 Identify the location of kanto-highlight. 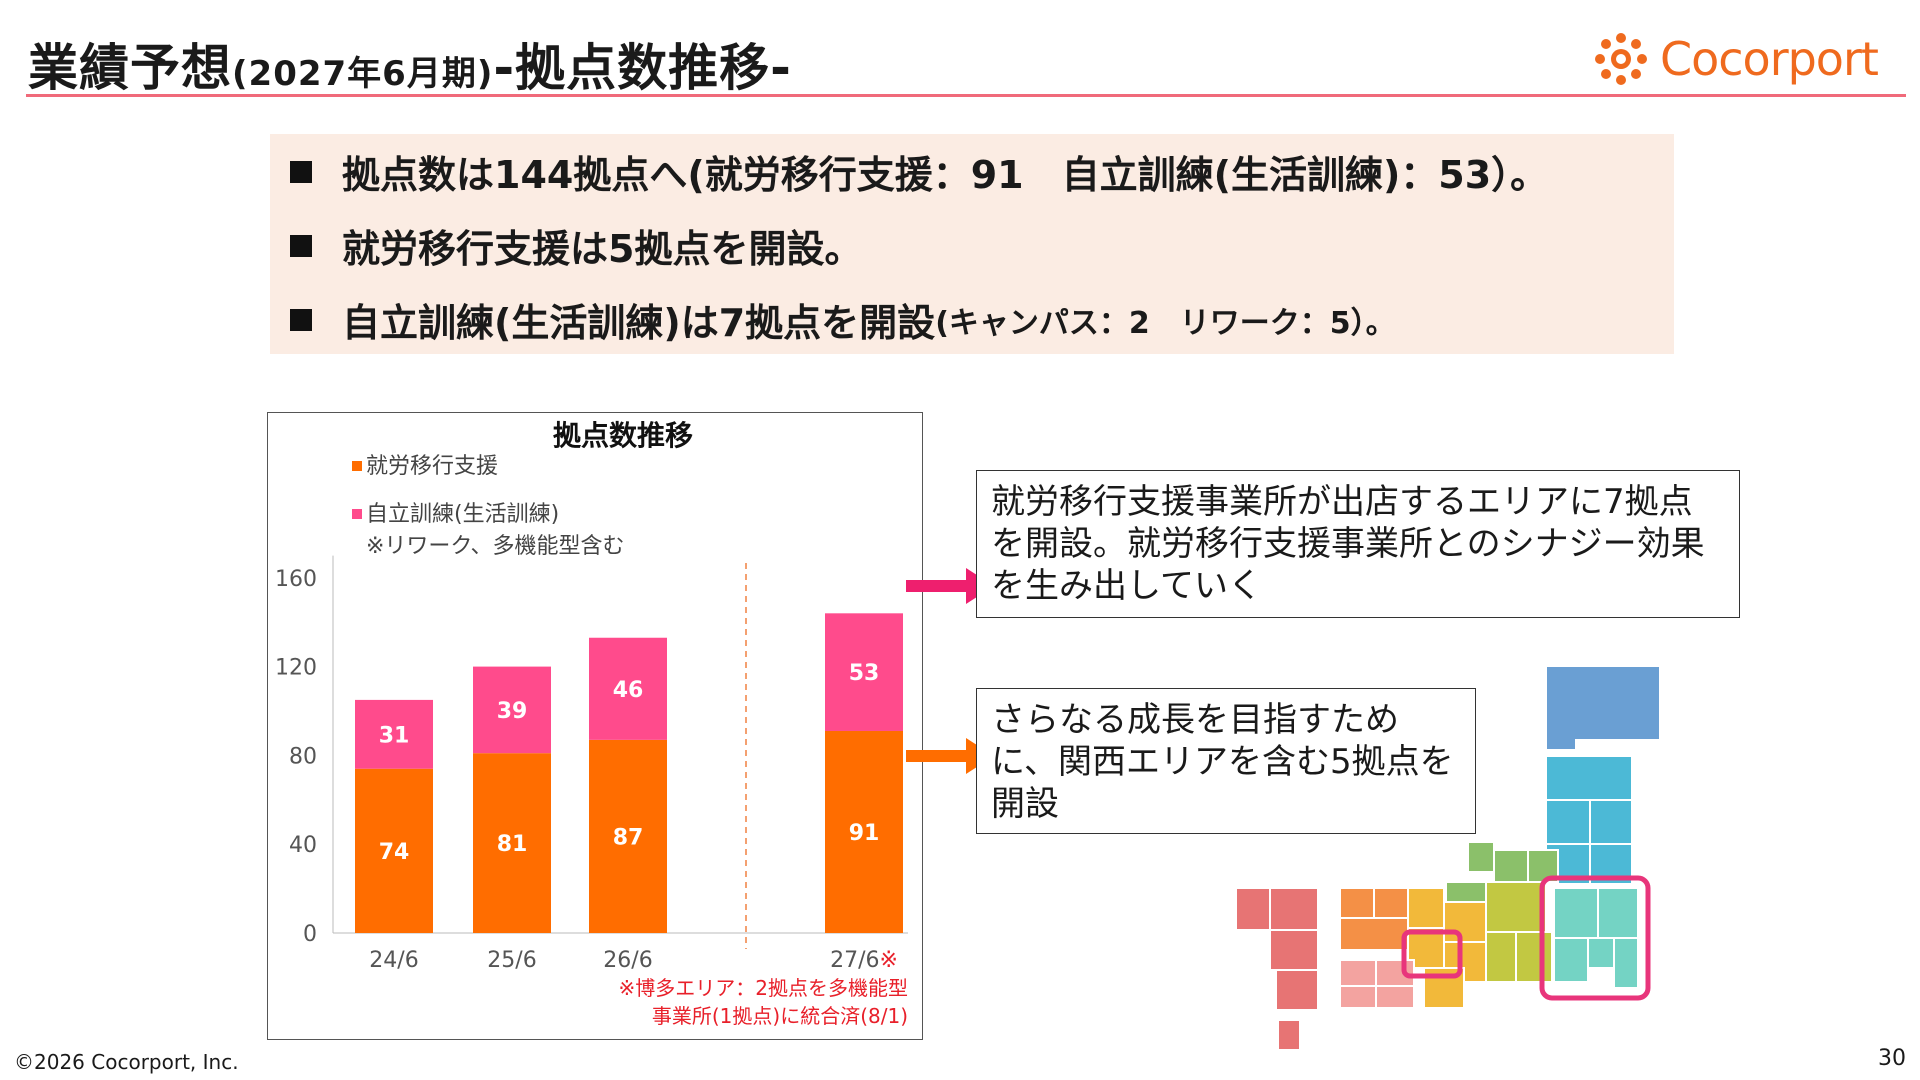
(1595, 938).